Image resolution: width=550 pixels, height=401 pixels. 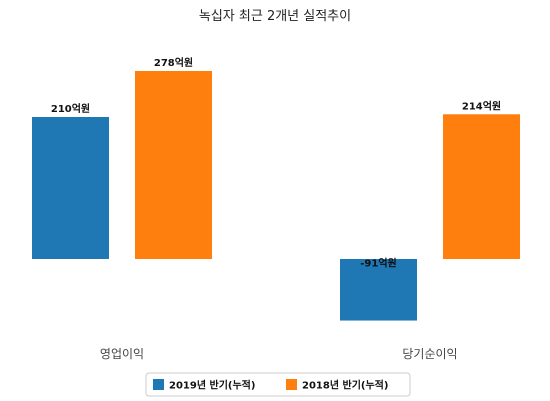 I want to click on data-label: 278억원, so click(x=173, y=62).